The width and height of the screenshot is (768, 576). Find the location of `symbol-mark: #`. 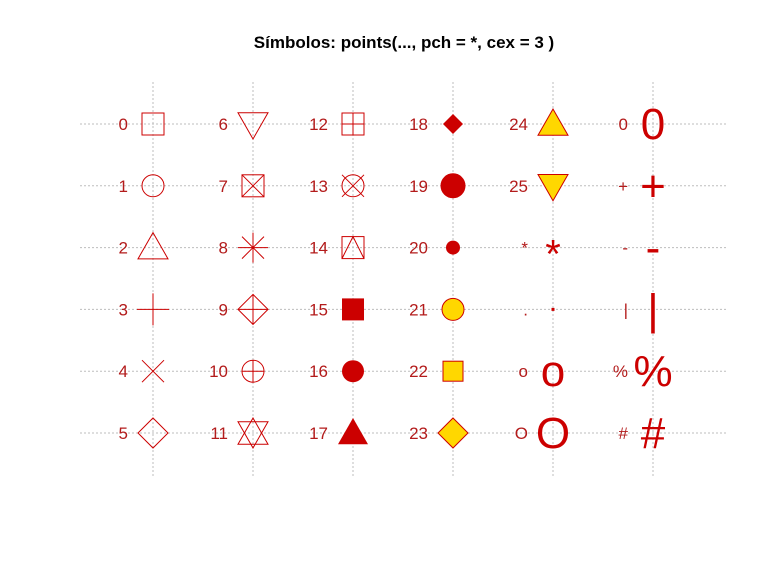

symbol-mark: # is located at coordinates (653, 433).